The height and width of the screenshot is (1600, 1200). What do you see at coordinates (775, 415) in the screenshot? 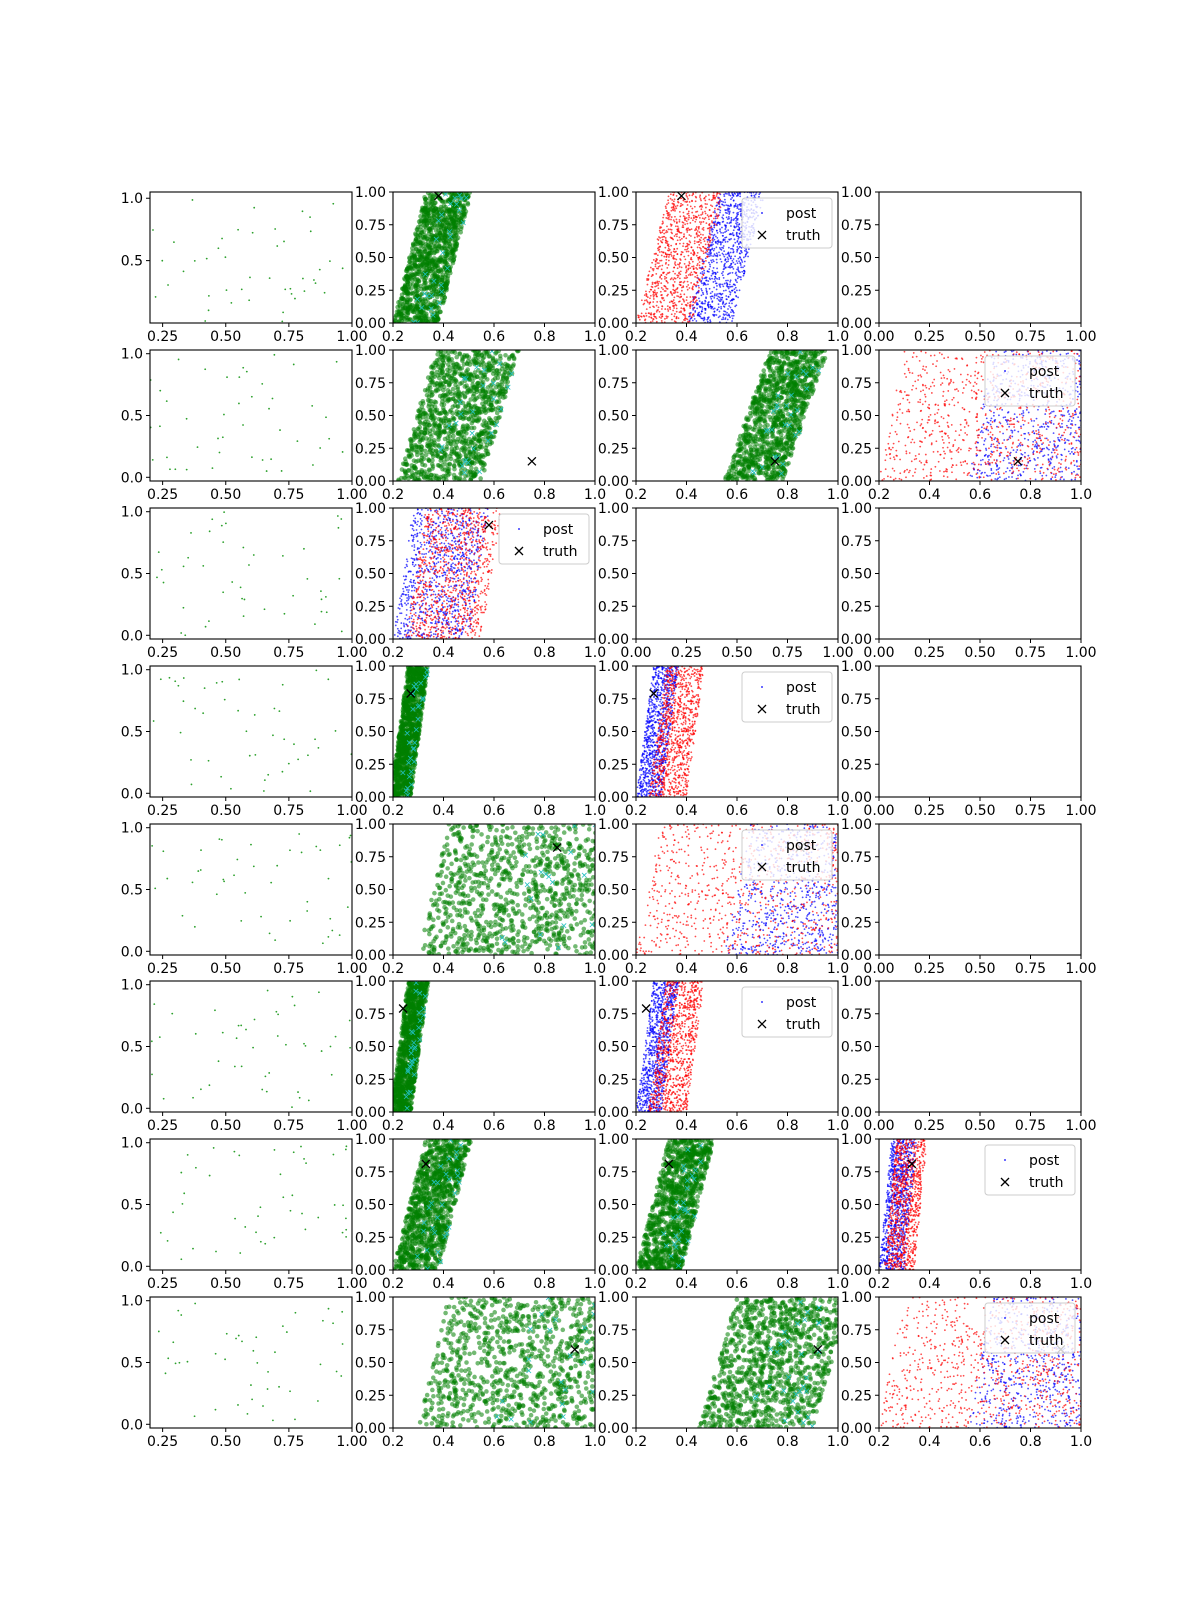
I see `plot-area: ××××××××××××××××××××××××××××××` at bounding box center [775, 415].